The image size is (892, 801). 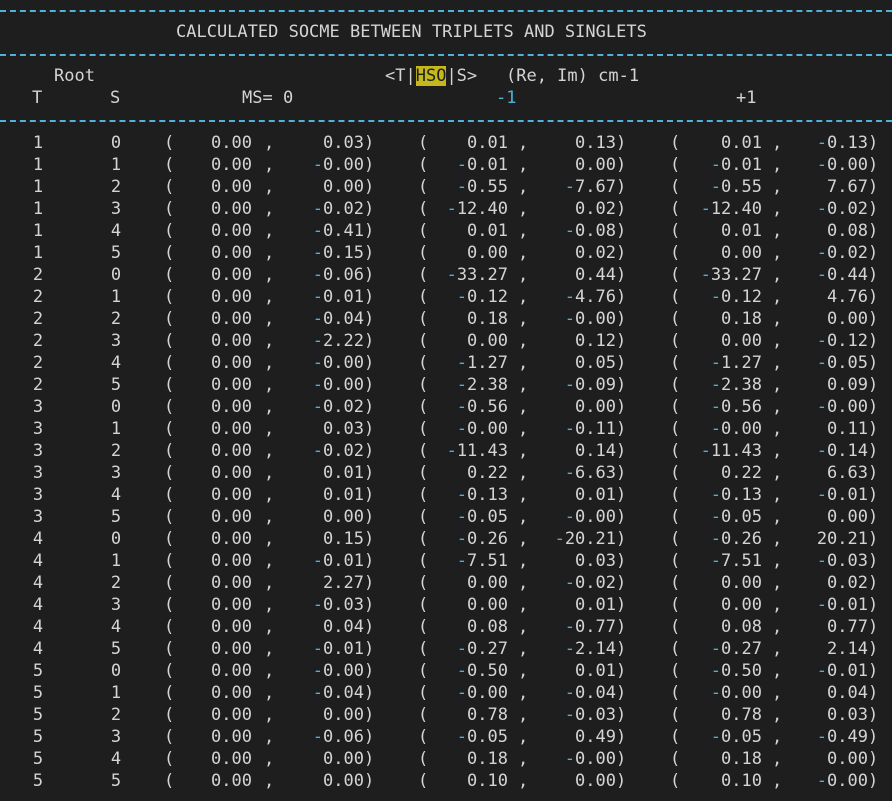 What do you see at coordinates (482, 517) in the screenshot?
I see `value-cell: -0.05` at bounding box center [482, 517].